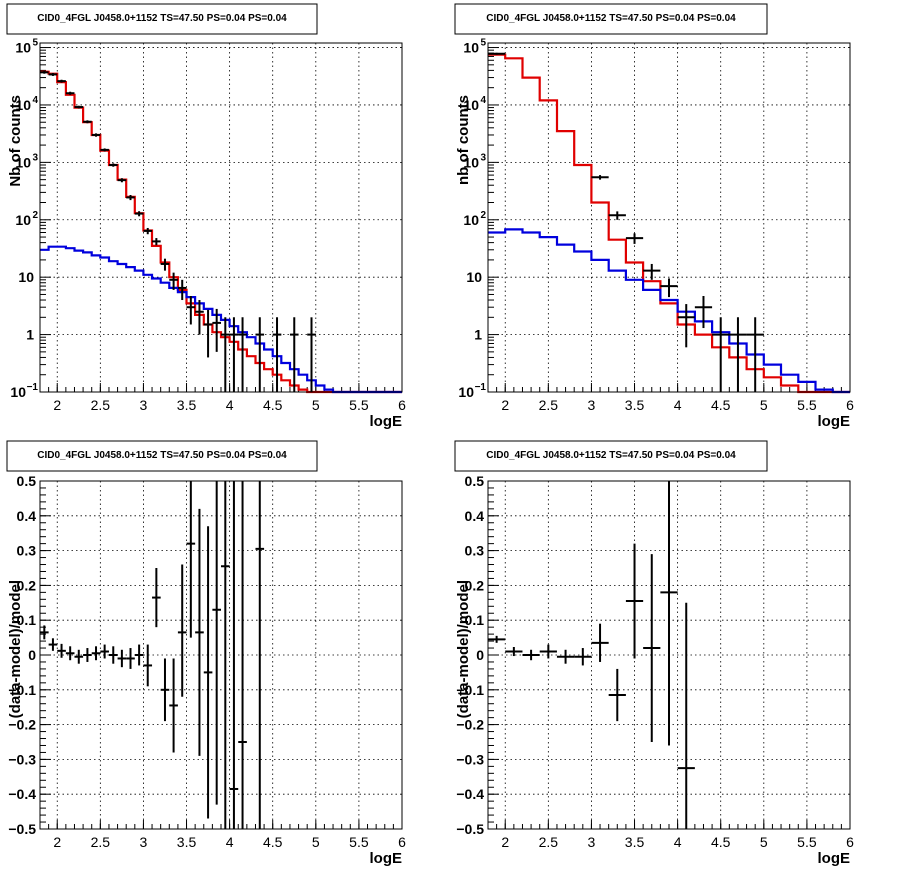 The image size is (898, 875). I want to click on y-tick-label: 0.1, so click(475, 620).